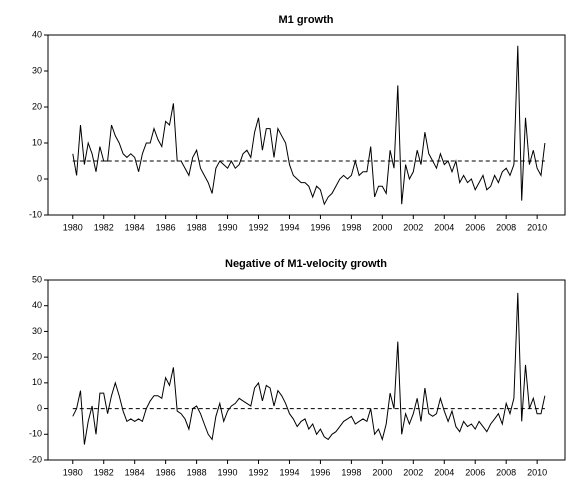 The image size is (580, 489). What do you see at coordinates (37, 279) in the screenshot?
I see `y-tick-label: 50` at bounding box center [37, 279].